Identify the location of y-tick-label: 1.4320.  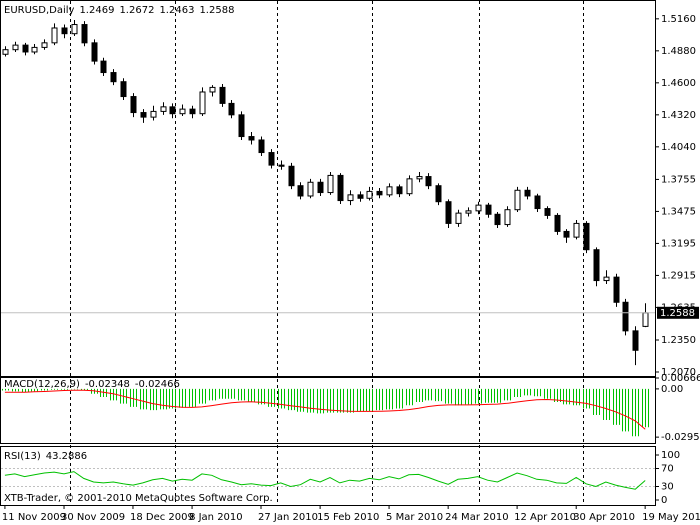
(678, 115).